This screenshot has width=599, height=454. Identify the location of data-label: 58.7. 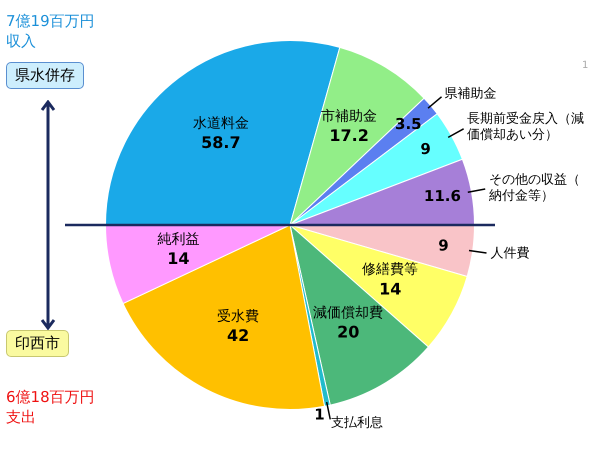
(221, 142).